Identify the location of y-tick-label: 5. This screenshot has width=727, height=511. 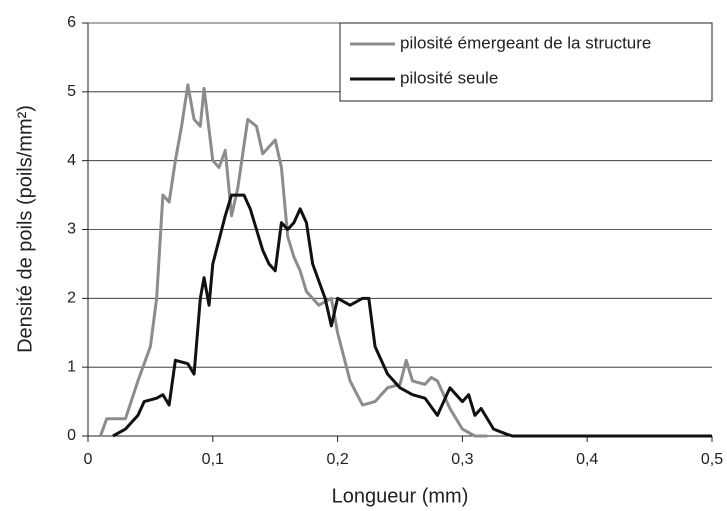
(71, 91).